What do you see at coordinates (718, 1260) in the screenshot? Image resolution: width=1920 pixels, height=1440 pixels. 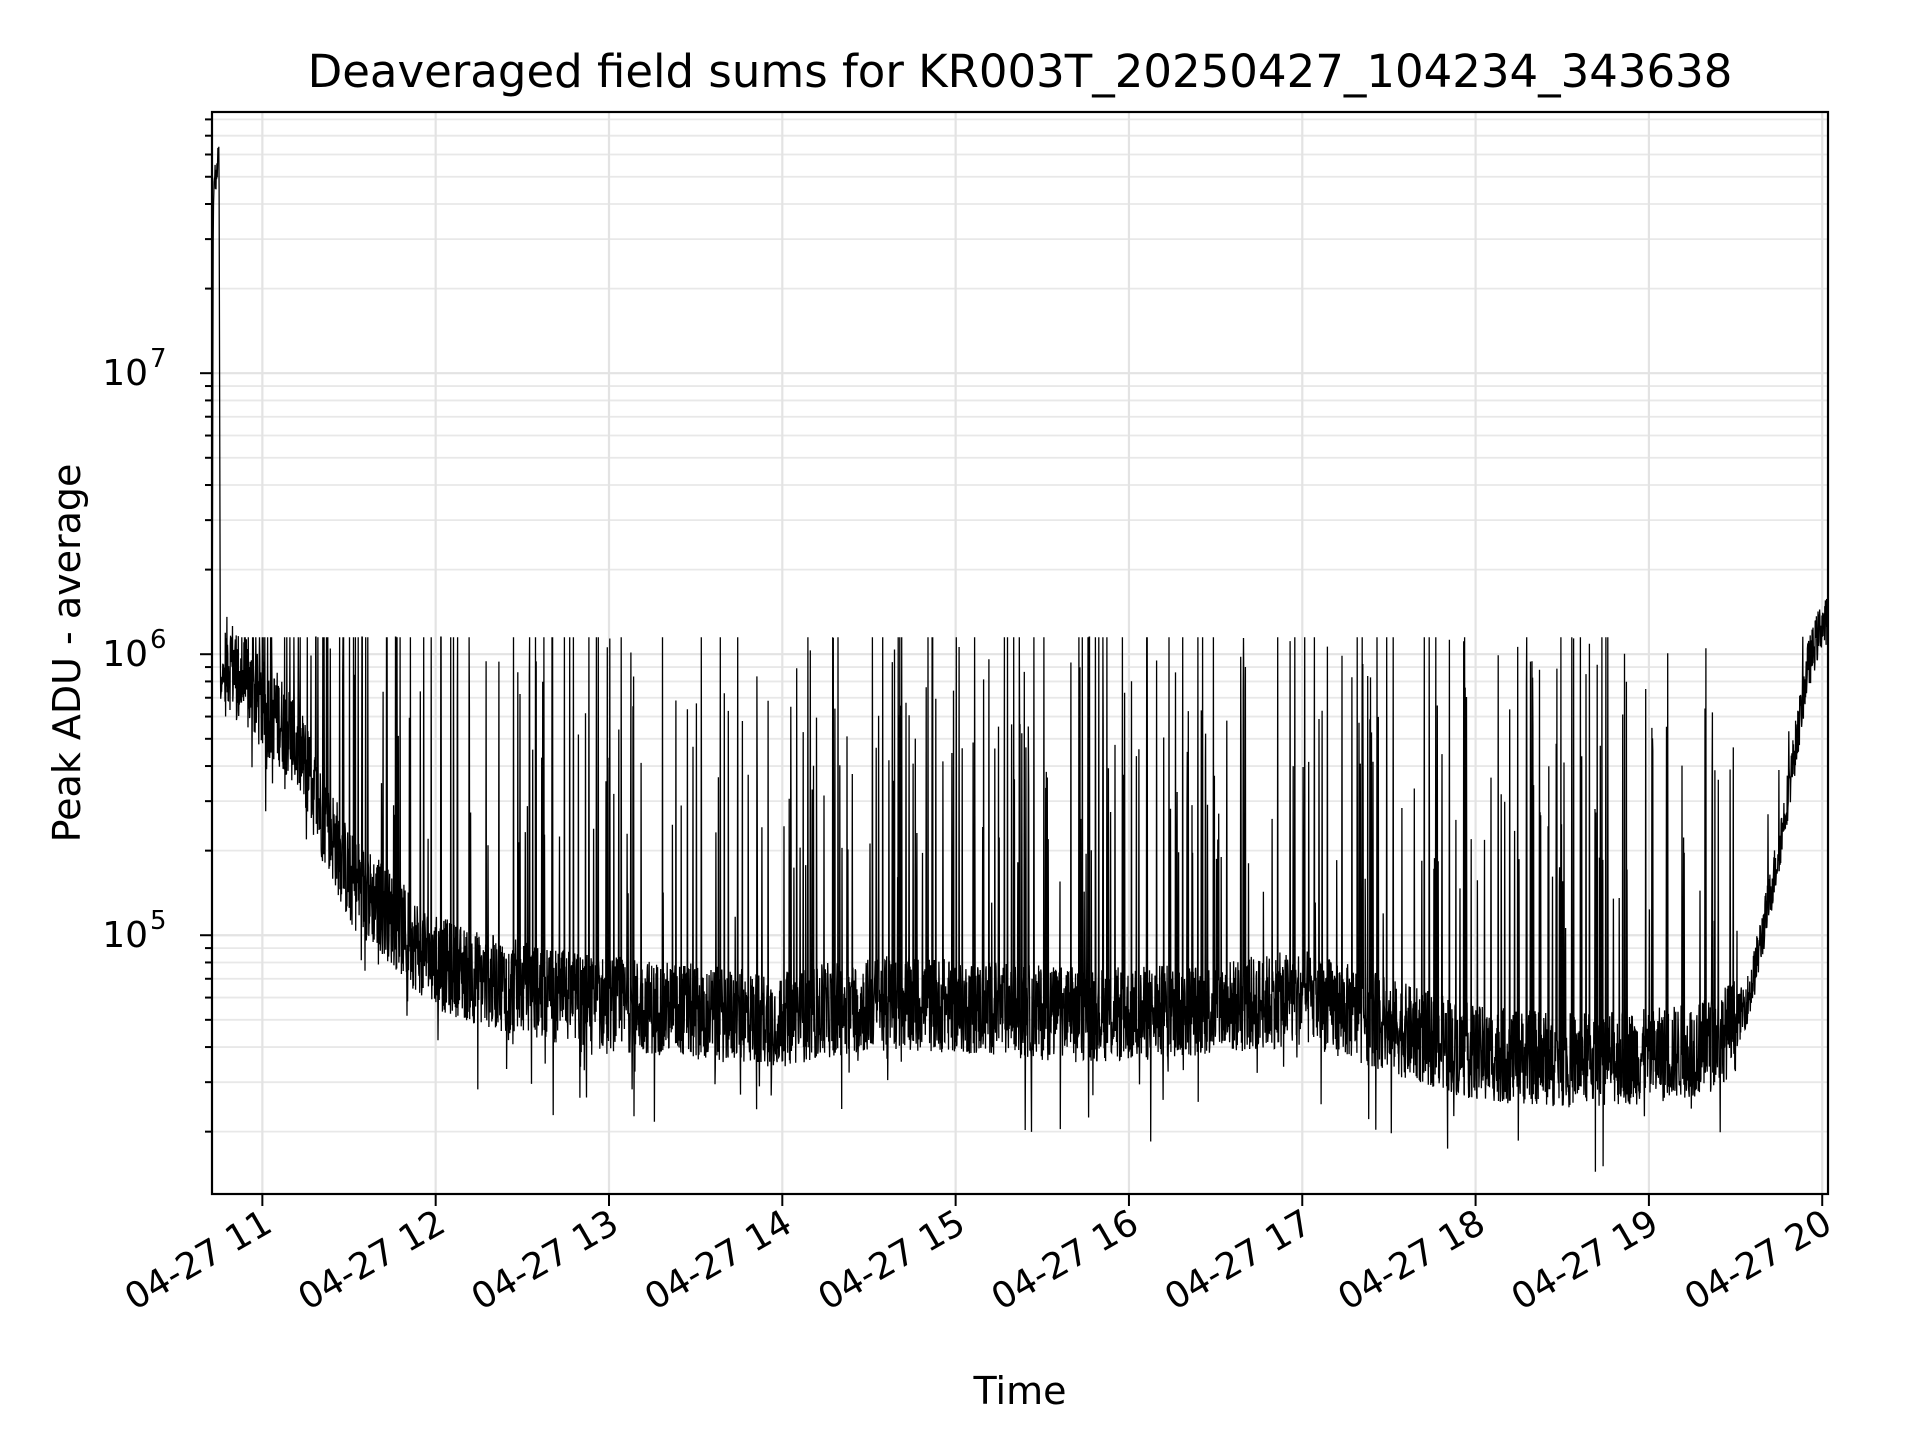 I see `x-tick-label: 04-27 14` at bounding box center [718, 1260].